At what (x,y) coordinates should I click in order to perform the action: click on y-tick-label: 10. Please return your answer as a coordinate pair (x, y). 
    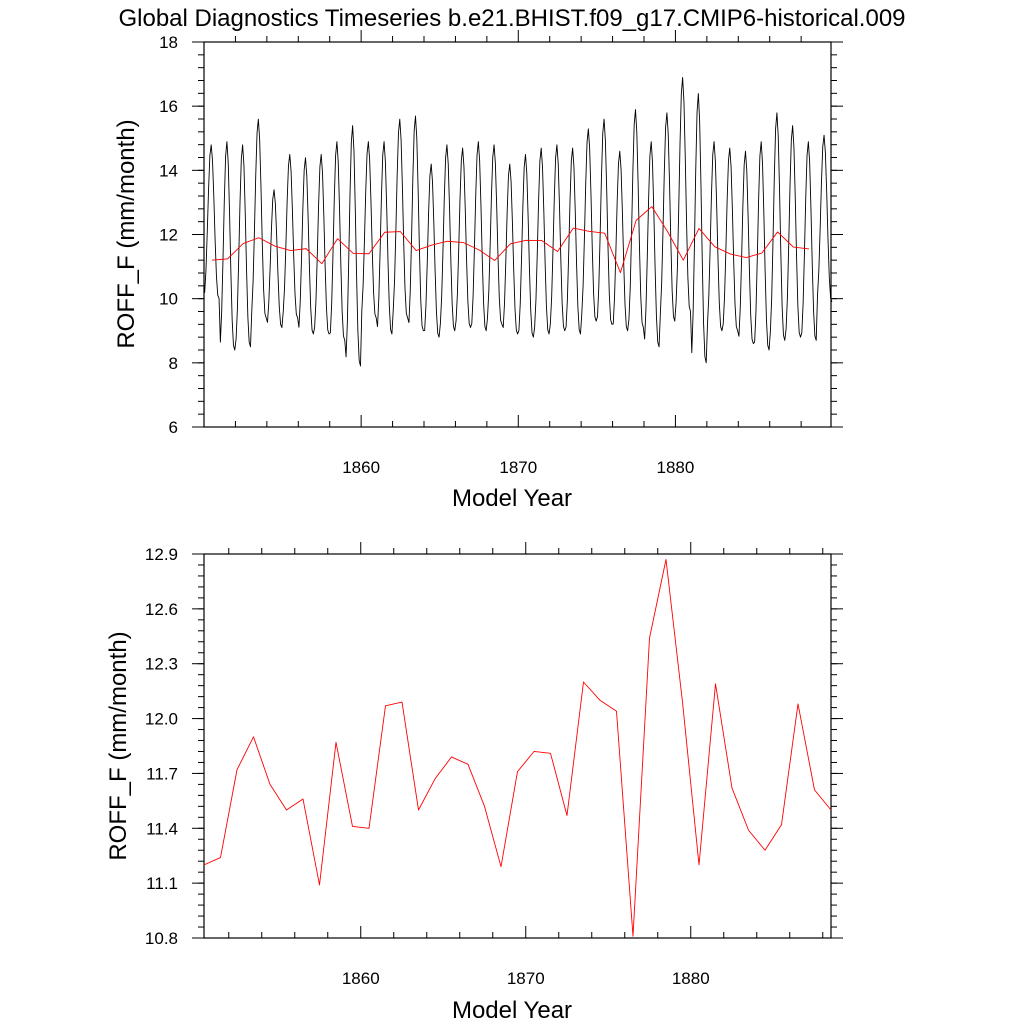
    Looking at the image, I should click on (168, 299).